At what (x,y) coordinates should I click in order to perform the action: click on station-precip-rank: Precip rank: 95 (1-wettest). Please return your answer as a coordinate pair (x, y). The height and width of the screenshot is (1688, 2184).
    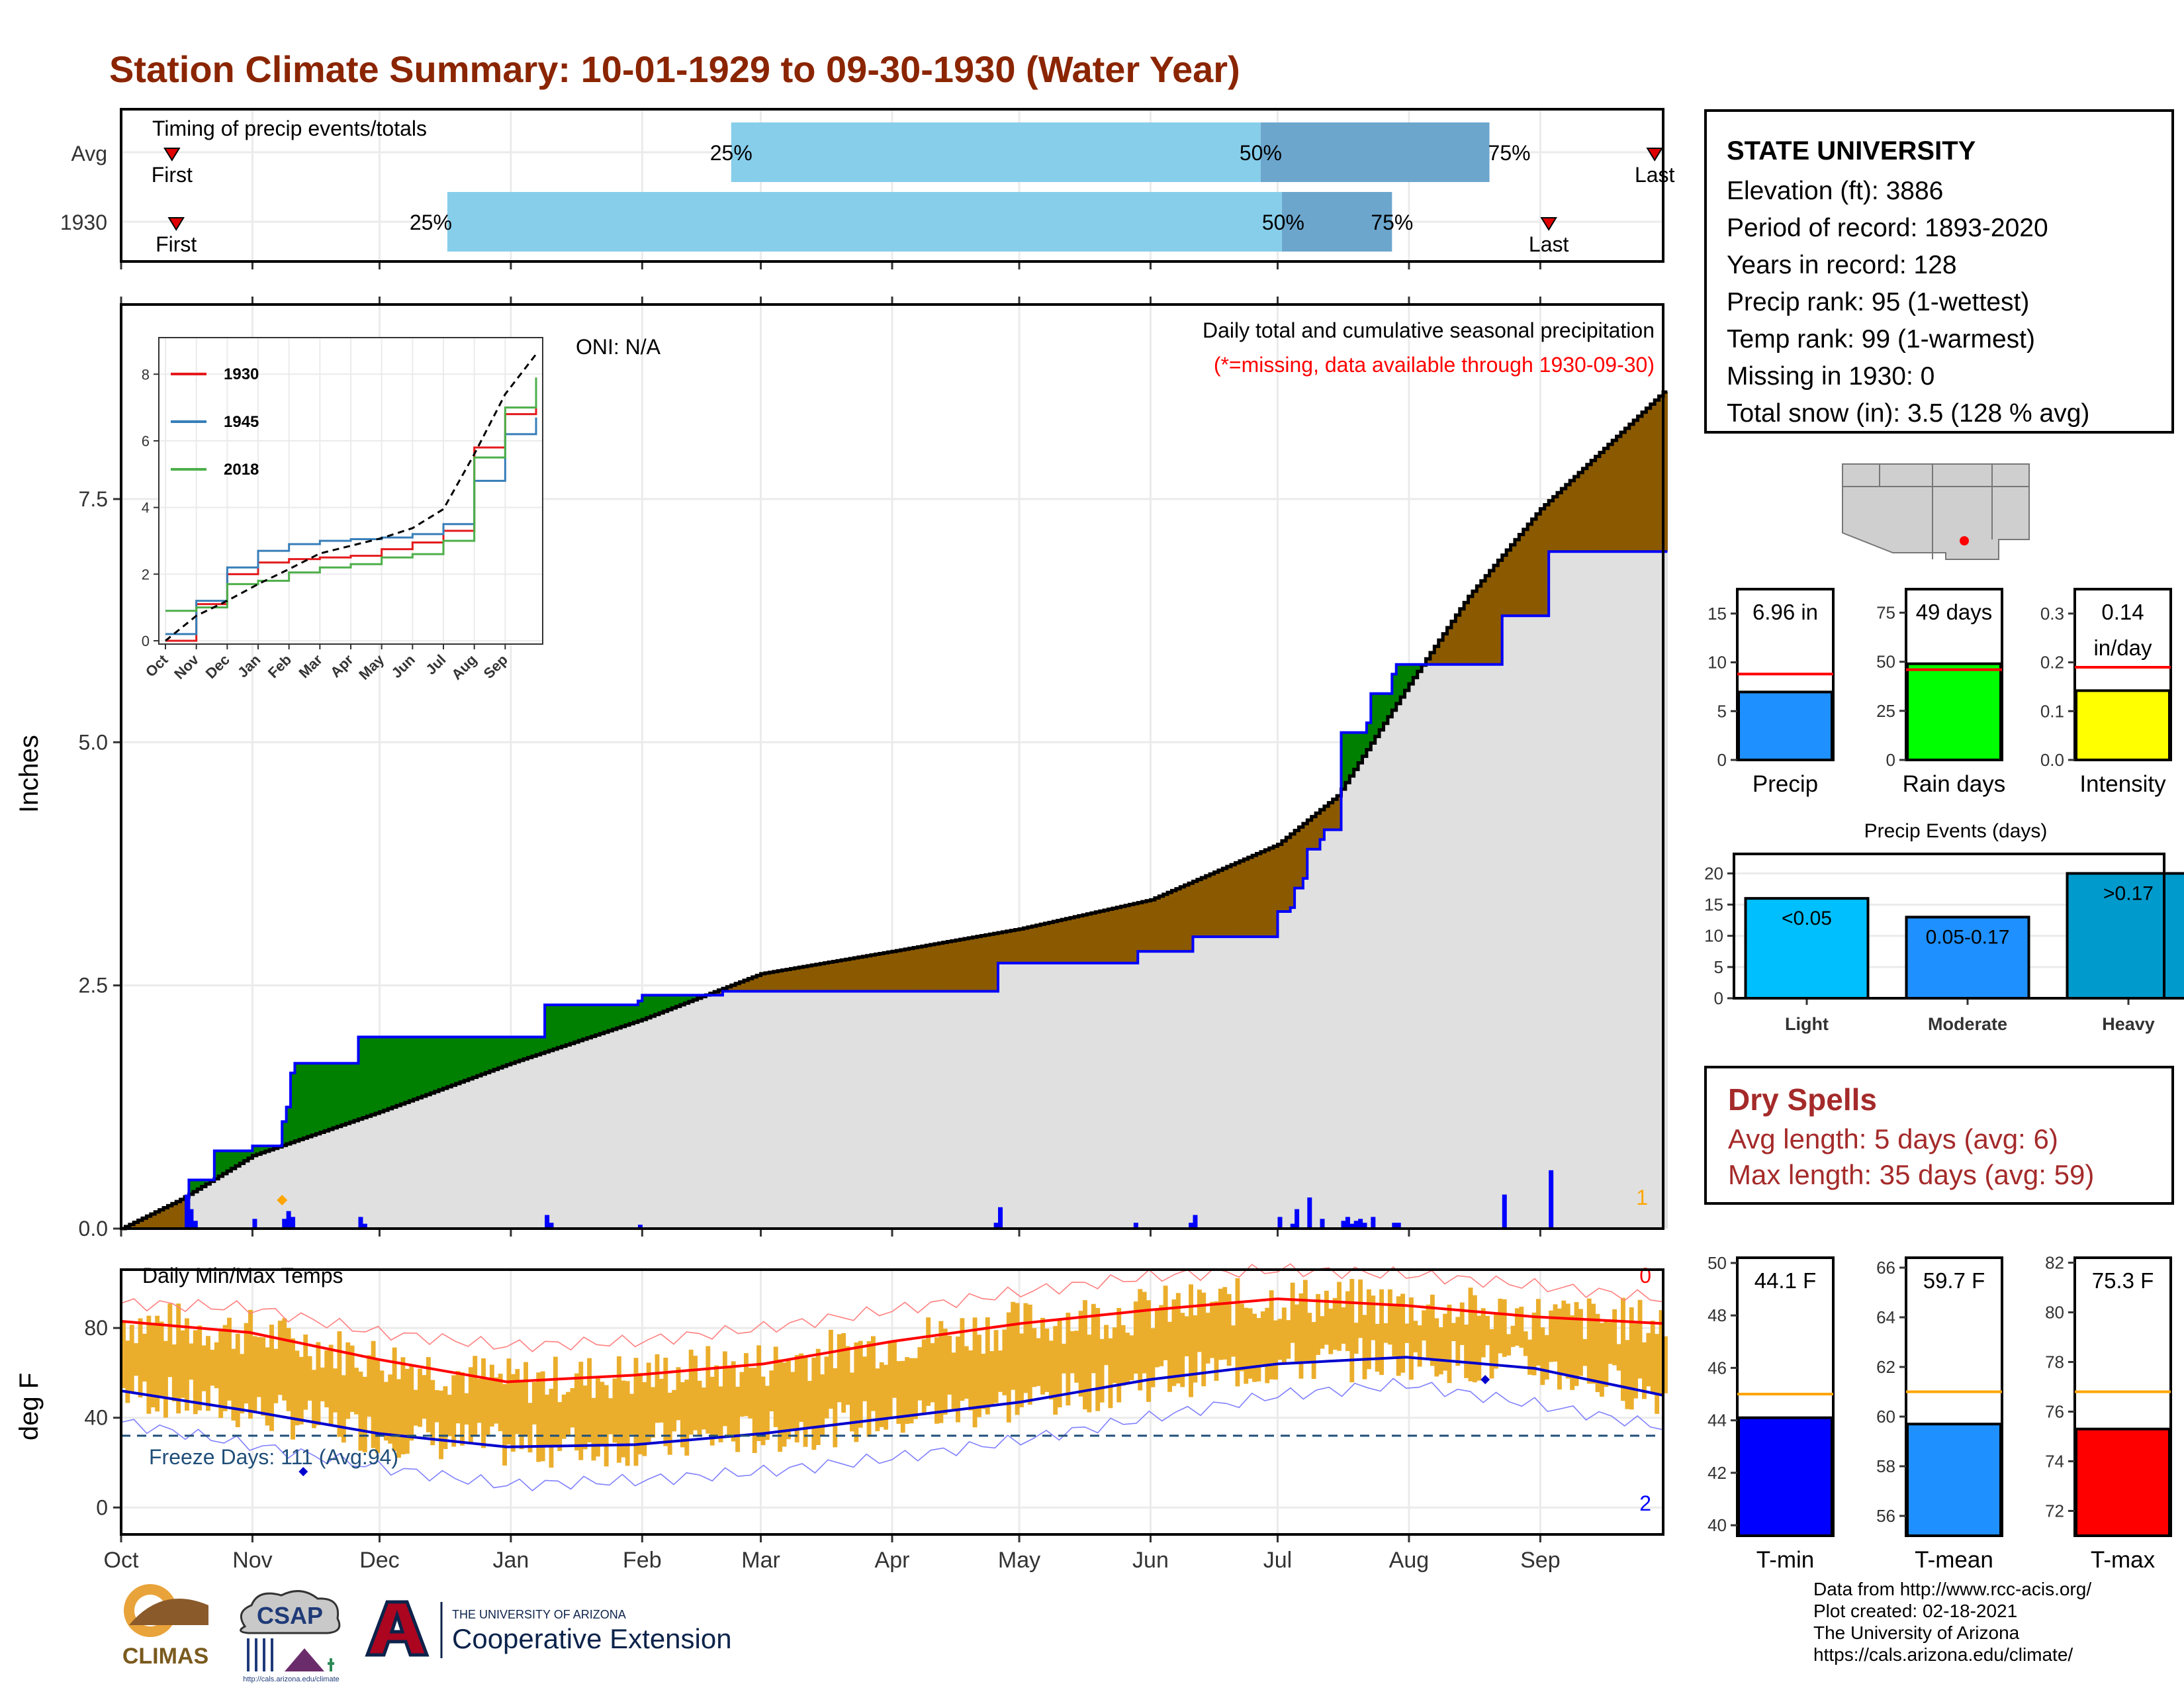
    Looking at the image, I should click on (1878, 302).